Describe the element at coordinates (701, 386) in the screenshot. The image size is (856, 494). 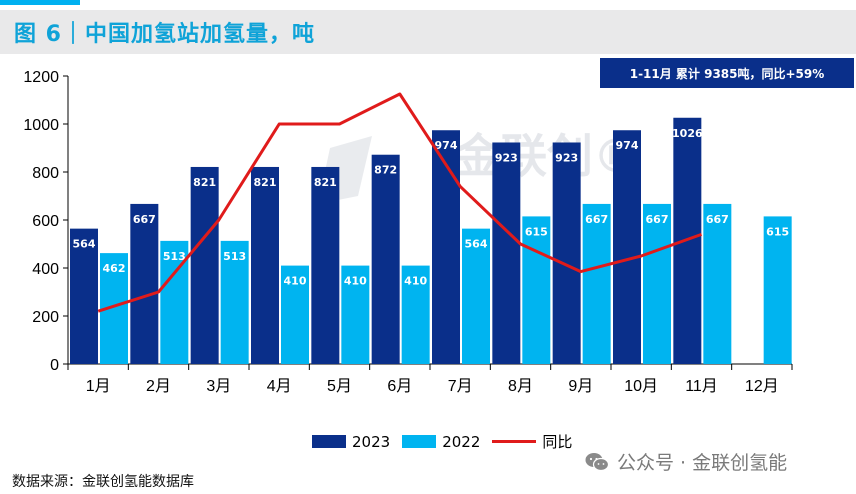
I see `x-tick-label: 11月` at that location.